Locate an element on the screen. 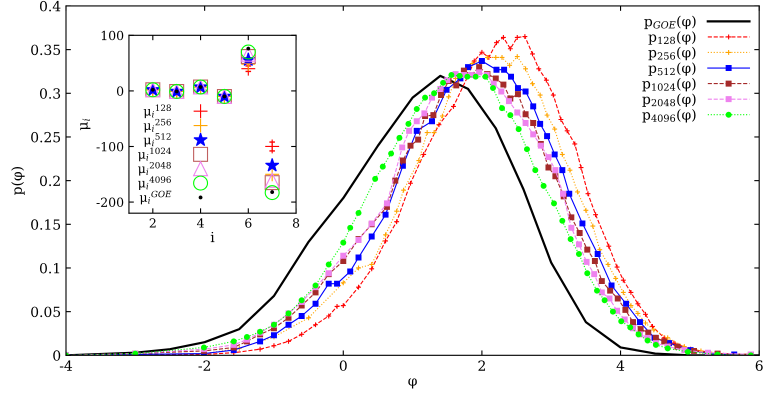 The width and height of the screenshot is (763, 397). legend-label: p$_{4096}$(φ) is located at coordinates (669, 115).